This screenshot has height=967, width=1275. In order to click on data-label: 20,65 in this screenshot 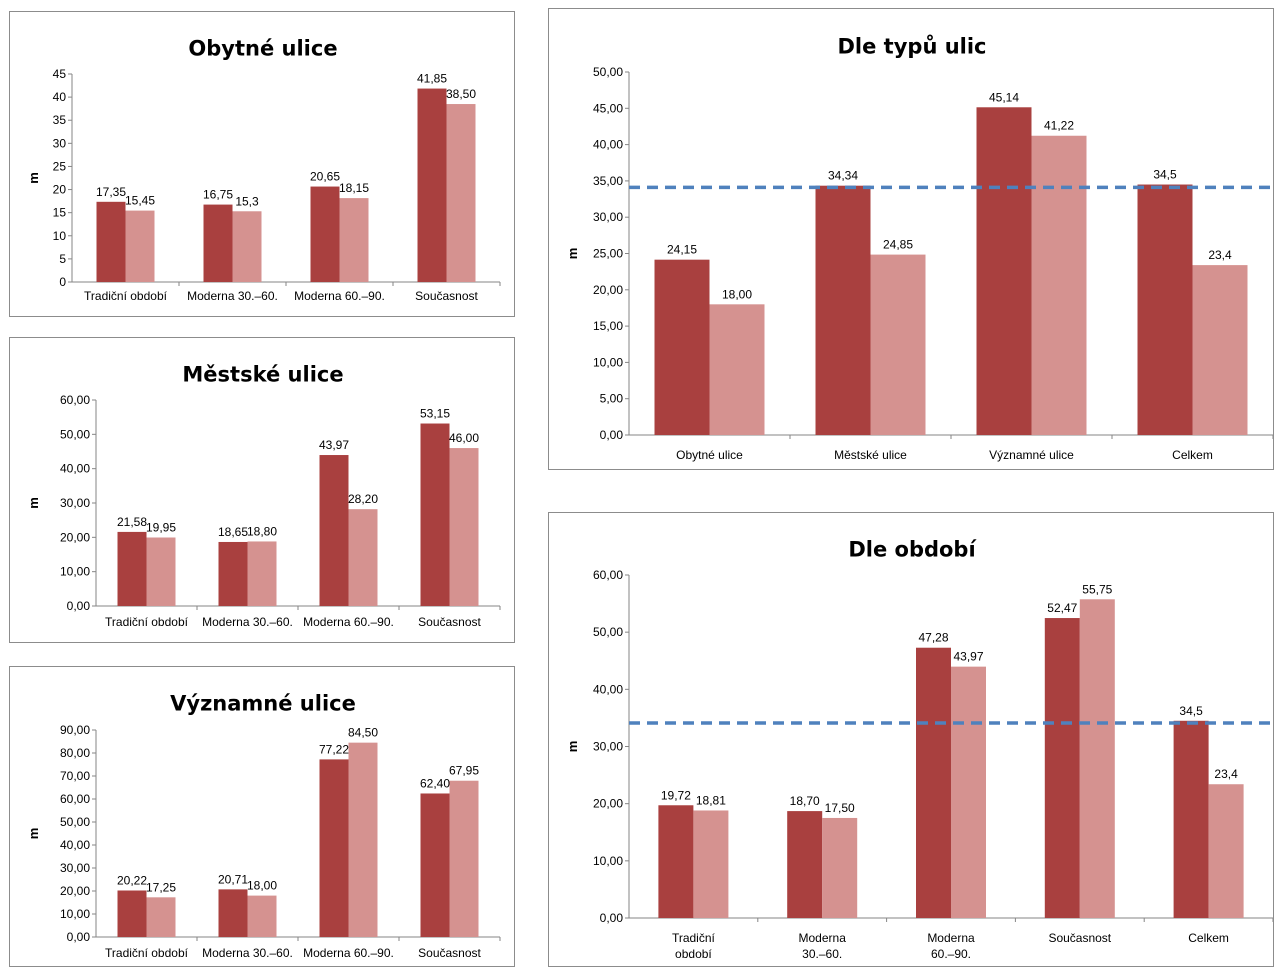, I will do `click(325, 177)`.